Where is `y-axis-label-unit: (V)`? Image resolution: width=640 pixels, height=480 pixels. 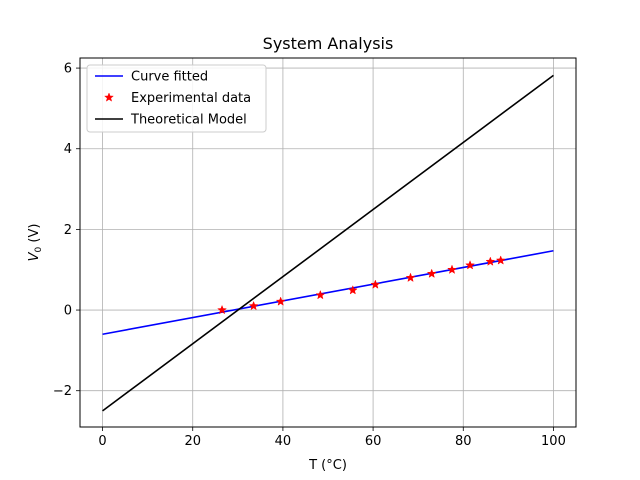
y-axis-label-unit: (V) is located at coordinates (34, 235).